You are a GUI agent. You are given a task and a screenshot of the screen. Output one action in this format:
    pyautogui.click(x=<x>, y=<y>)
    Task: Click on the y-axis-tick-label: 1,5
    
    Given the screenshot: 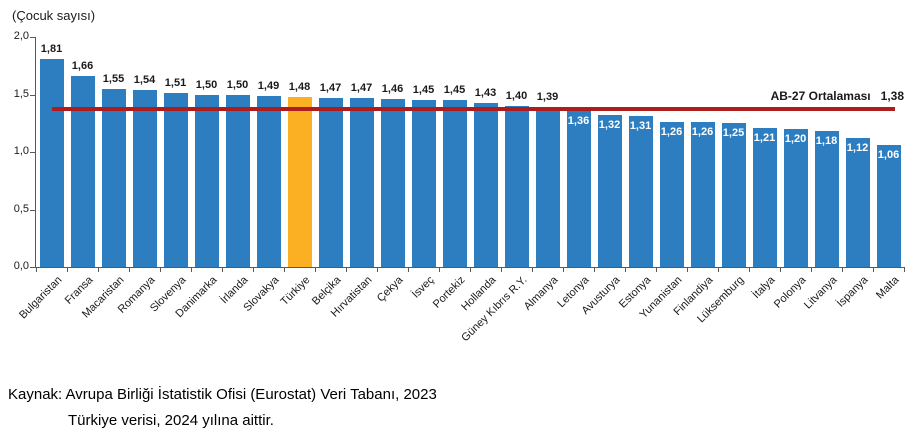 What is the action you would take?
    pyautogui.click(x=21, y=93)
    